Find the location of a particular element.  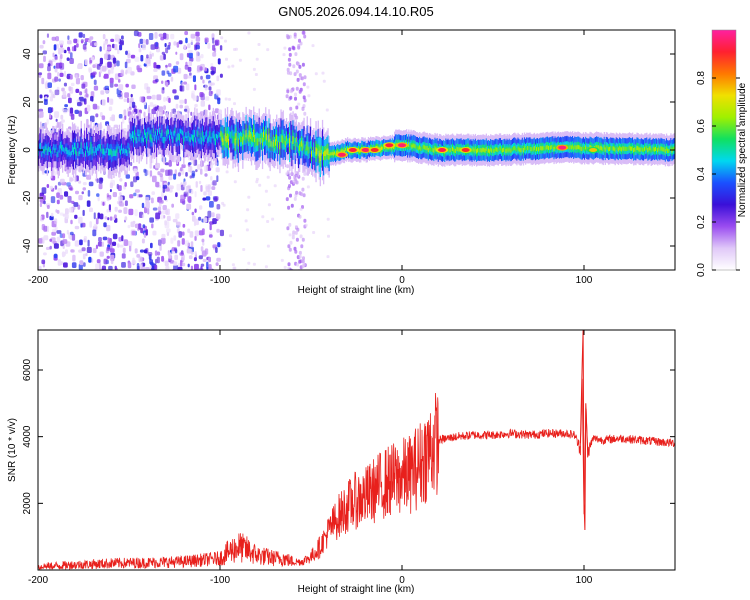

y-tick-label: 0 is located at coordinates (27, 150).